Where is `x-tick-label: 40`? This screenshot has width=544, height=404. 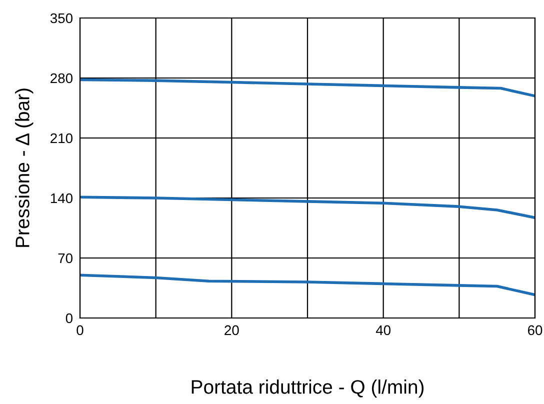 x-tick-label: 40 is located at coordinates (383, 330).